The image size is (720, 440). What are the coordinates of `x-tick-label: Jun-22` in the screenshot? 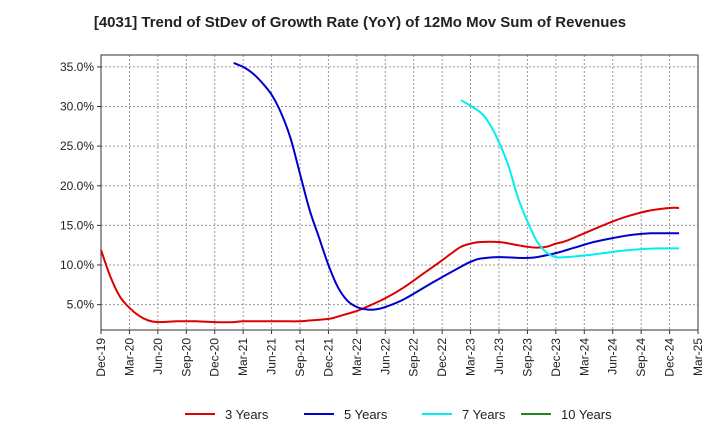 It's located at (385, 356).